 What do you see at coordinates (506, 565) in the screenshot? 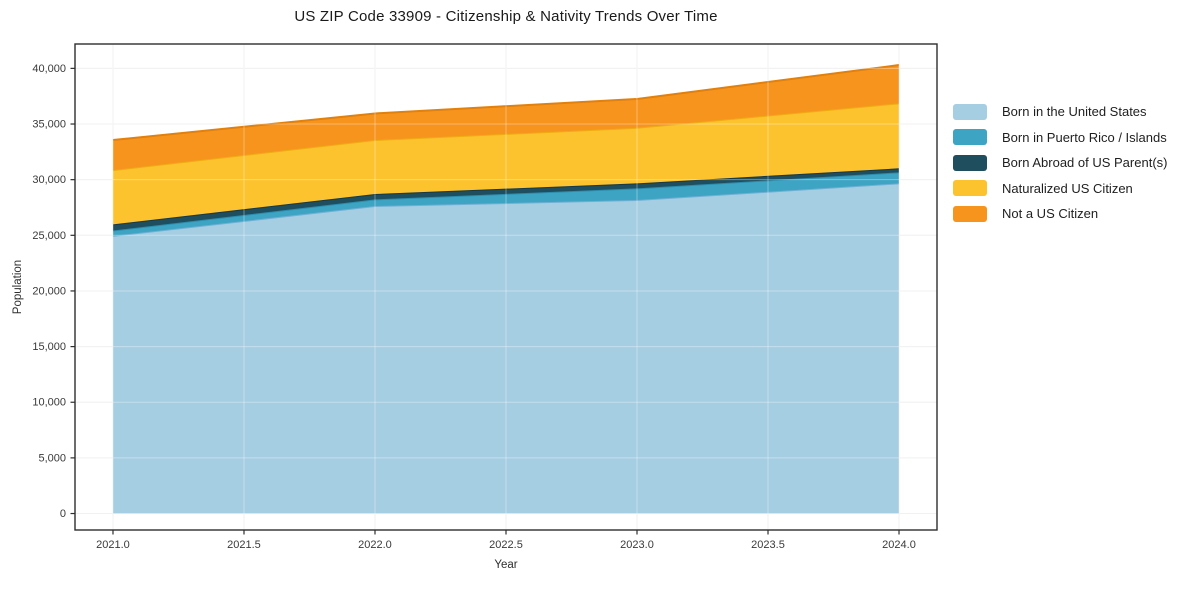
I see `x-axis-label: Year` at bounding box center [506, 565].